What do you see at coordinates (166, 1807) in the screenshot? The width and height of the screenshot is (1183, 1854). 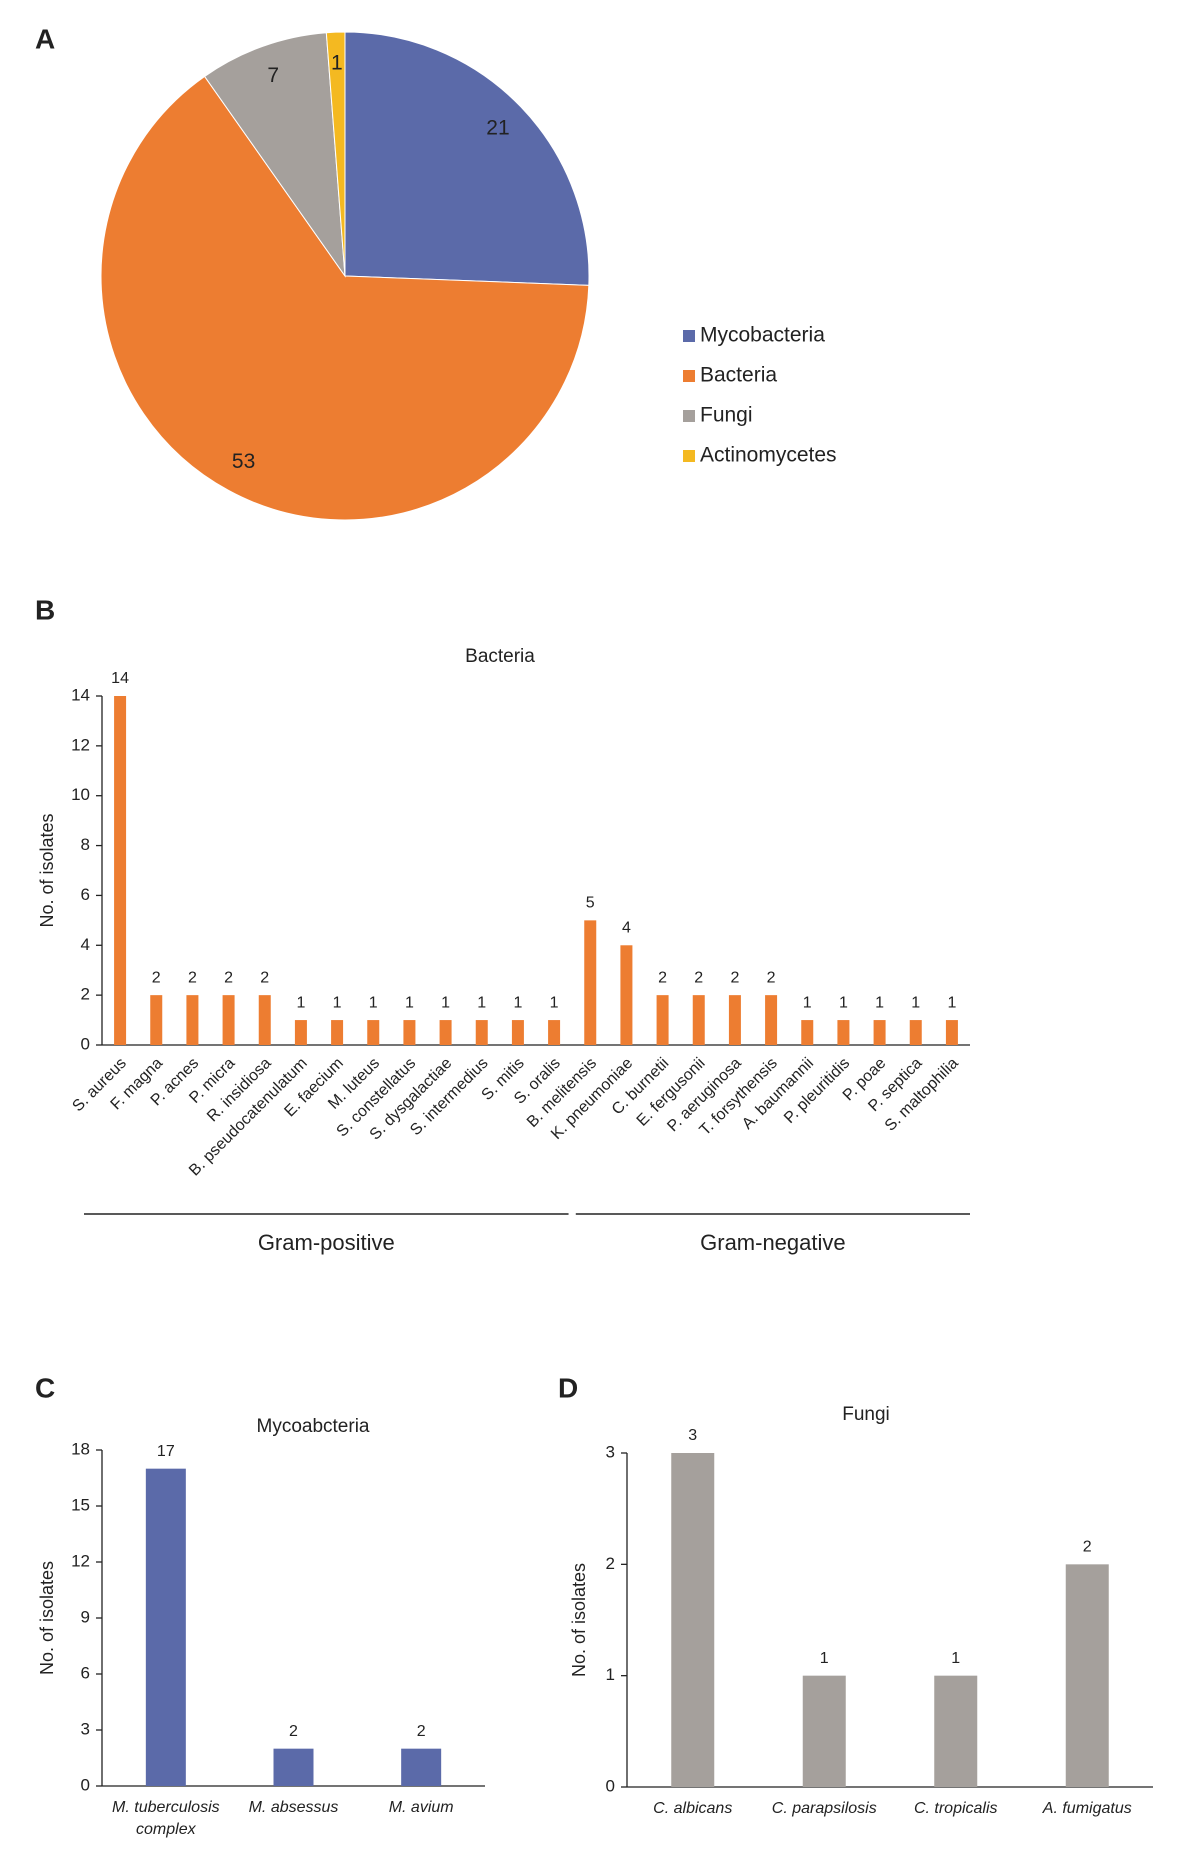 I see `x-tick-label-line: M. tuberculosis` at bounding box center [166, 1807].